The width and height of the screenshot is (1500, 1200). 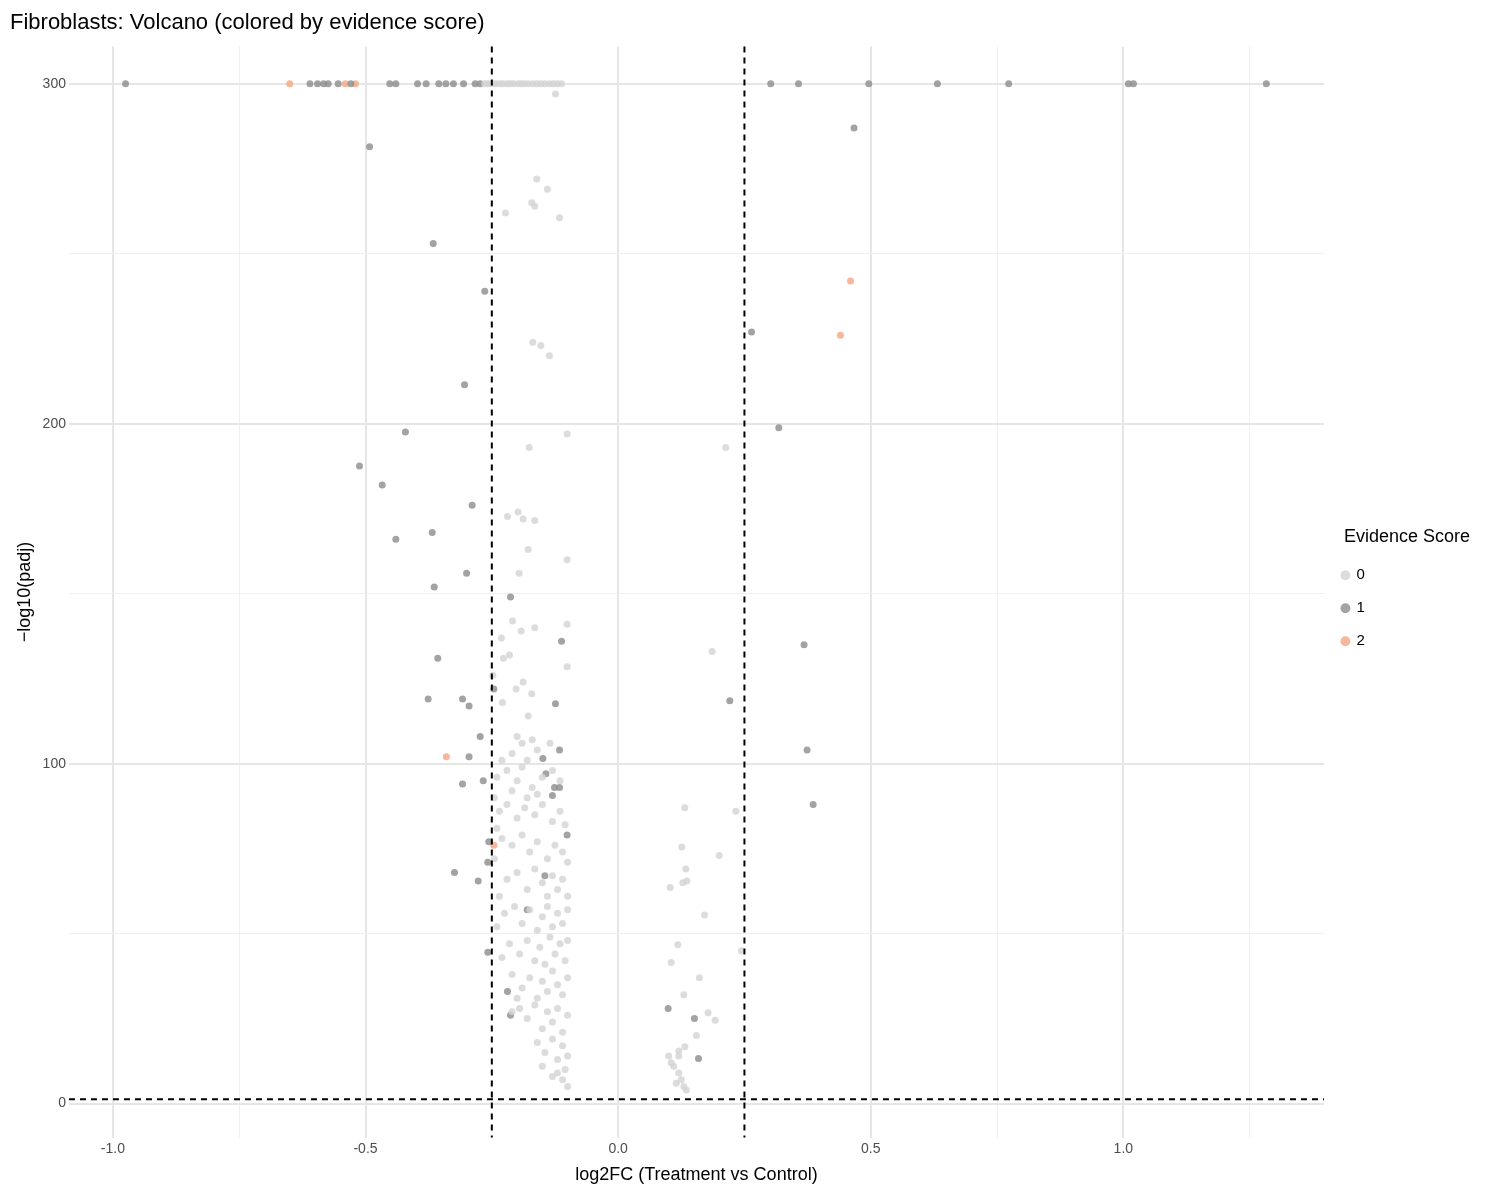 What do you see at coordinates (1406, 536) in the screenshot?
I see `legend-title: Evidence Score` at bounding box center [1406, 536].